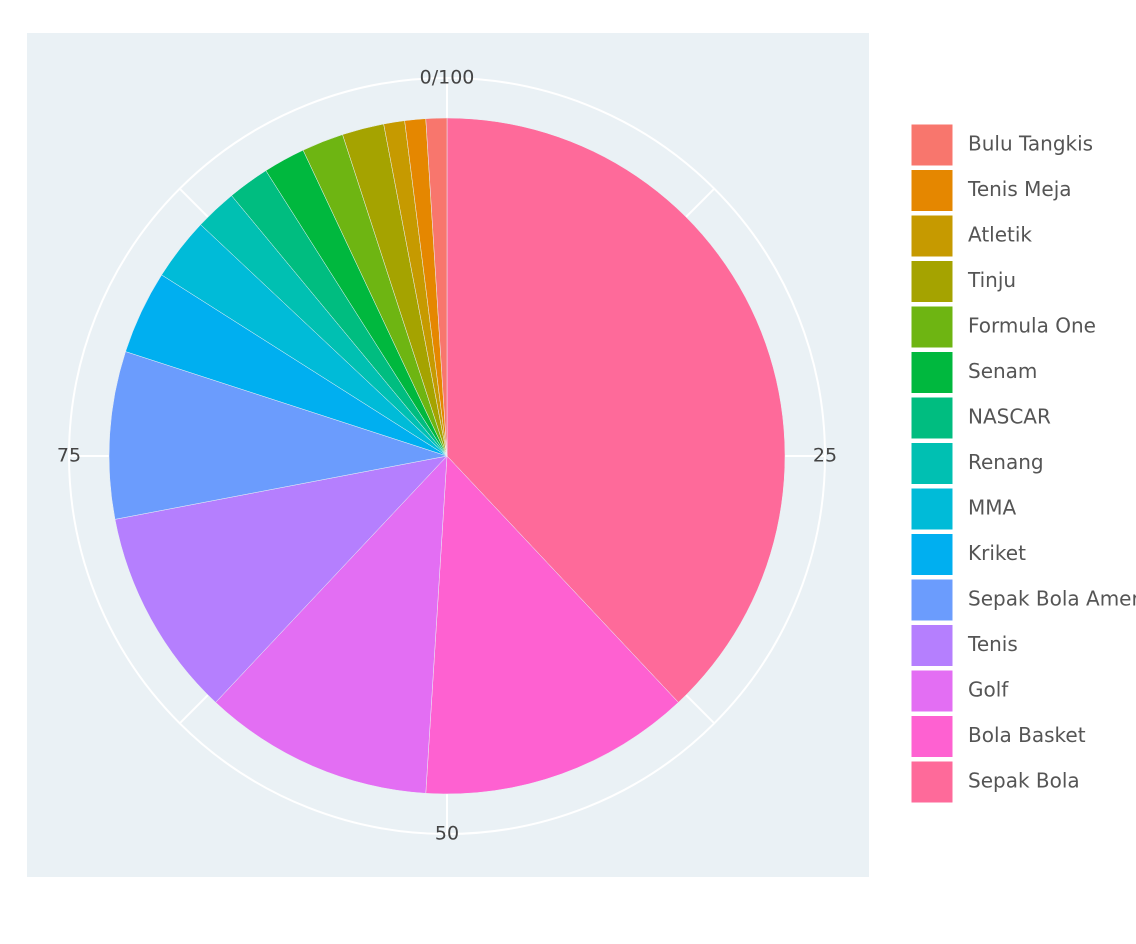 Image resolution: width=1136 pixels, height=944 pixels. What do you see at coordinates (1024, 781) in the screenshot?
I see `legend-label: Sepak Bola` at bounding box center [1024, 781].